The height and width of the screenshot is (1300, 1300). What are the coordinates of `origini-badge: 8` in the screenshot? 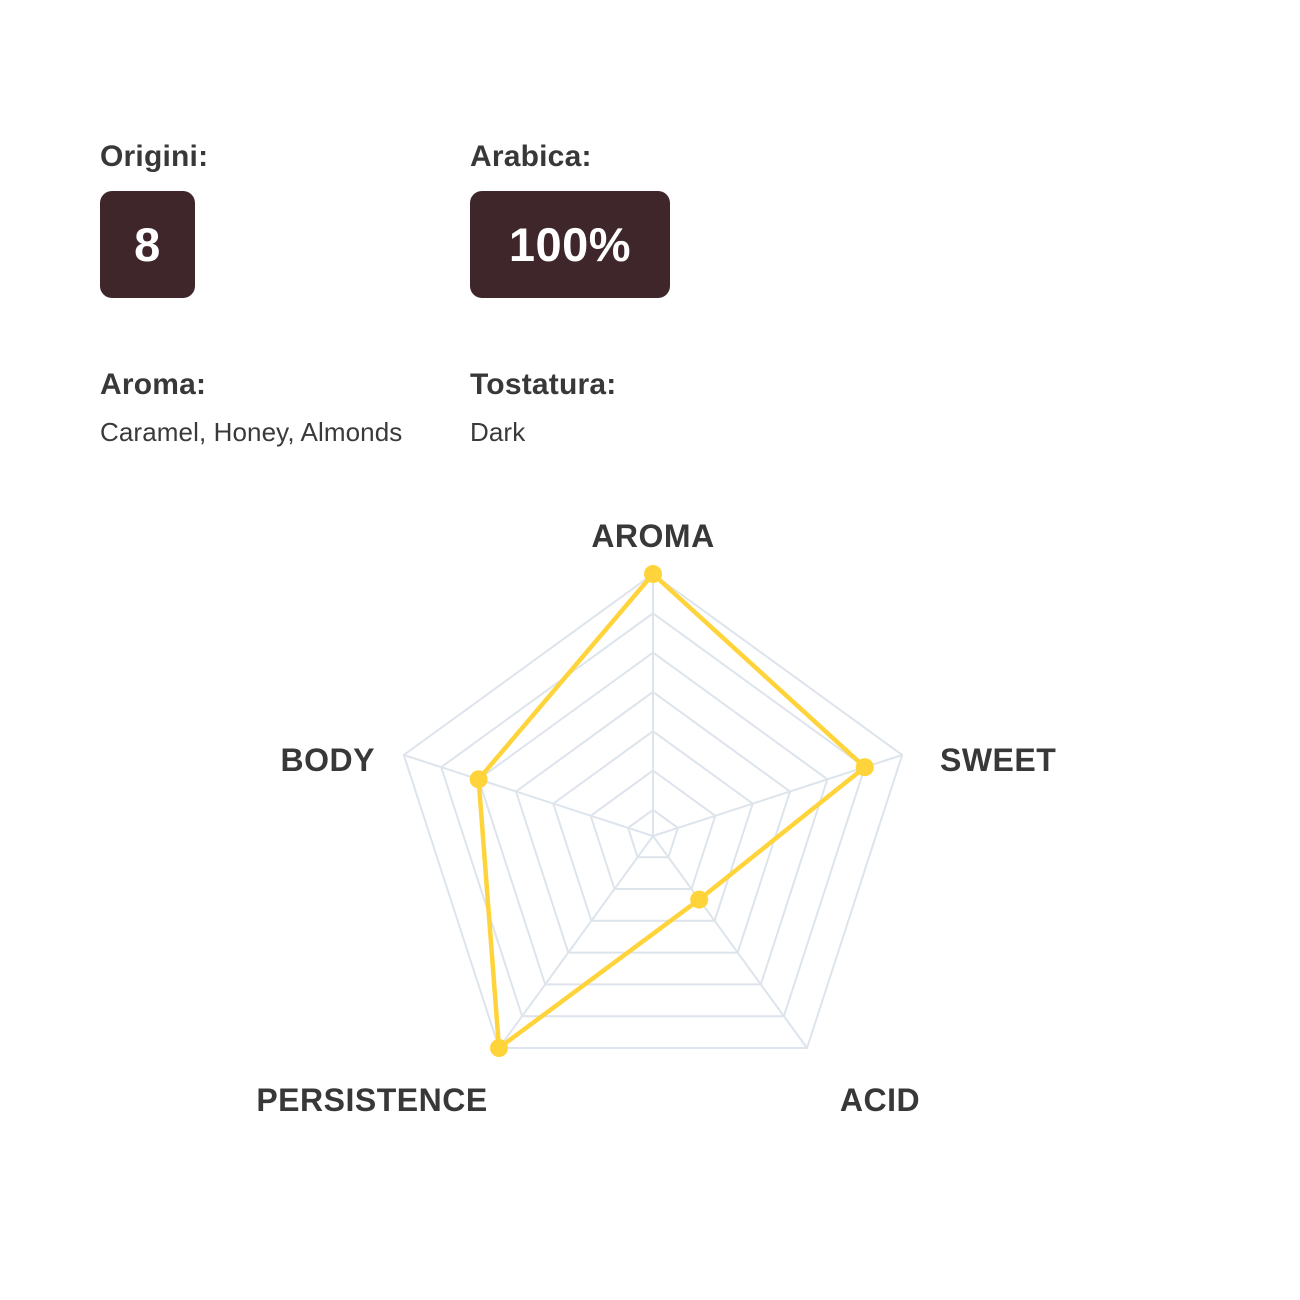 It's located at (147, 244).